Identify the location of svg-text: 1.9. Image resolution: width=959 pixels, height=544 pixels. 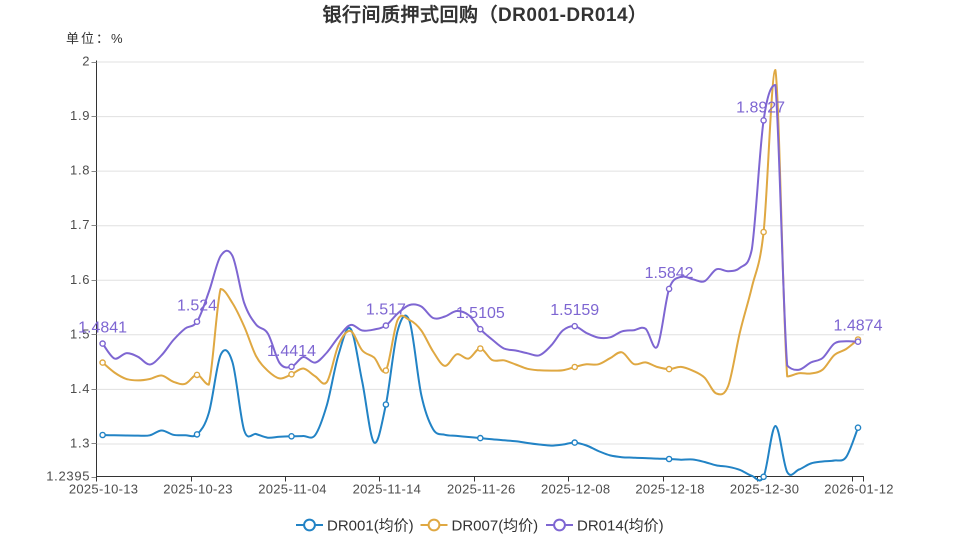
(80, 115).